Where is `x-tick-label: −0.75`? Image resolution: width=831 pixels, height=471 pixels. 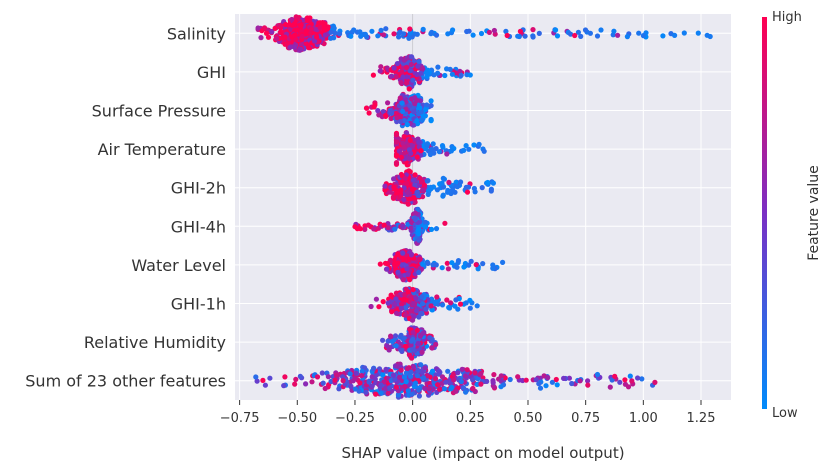
x-tick-label: −0.75 is located at coordinates (240, 418).